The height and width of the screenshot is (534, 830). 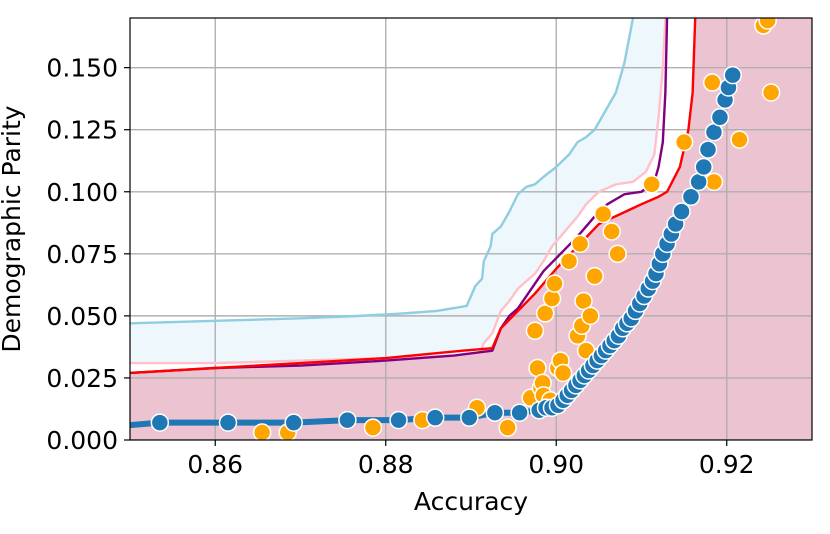 What do you see at coordinates (82, 316) in the screenshot?
I see `y-tick-label-2: 0.050` at bounding box center [82, 316].